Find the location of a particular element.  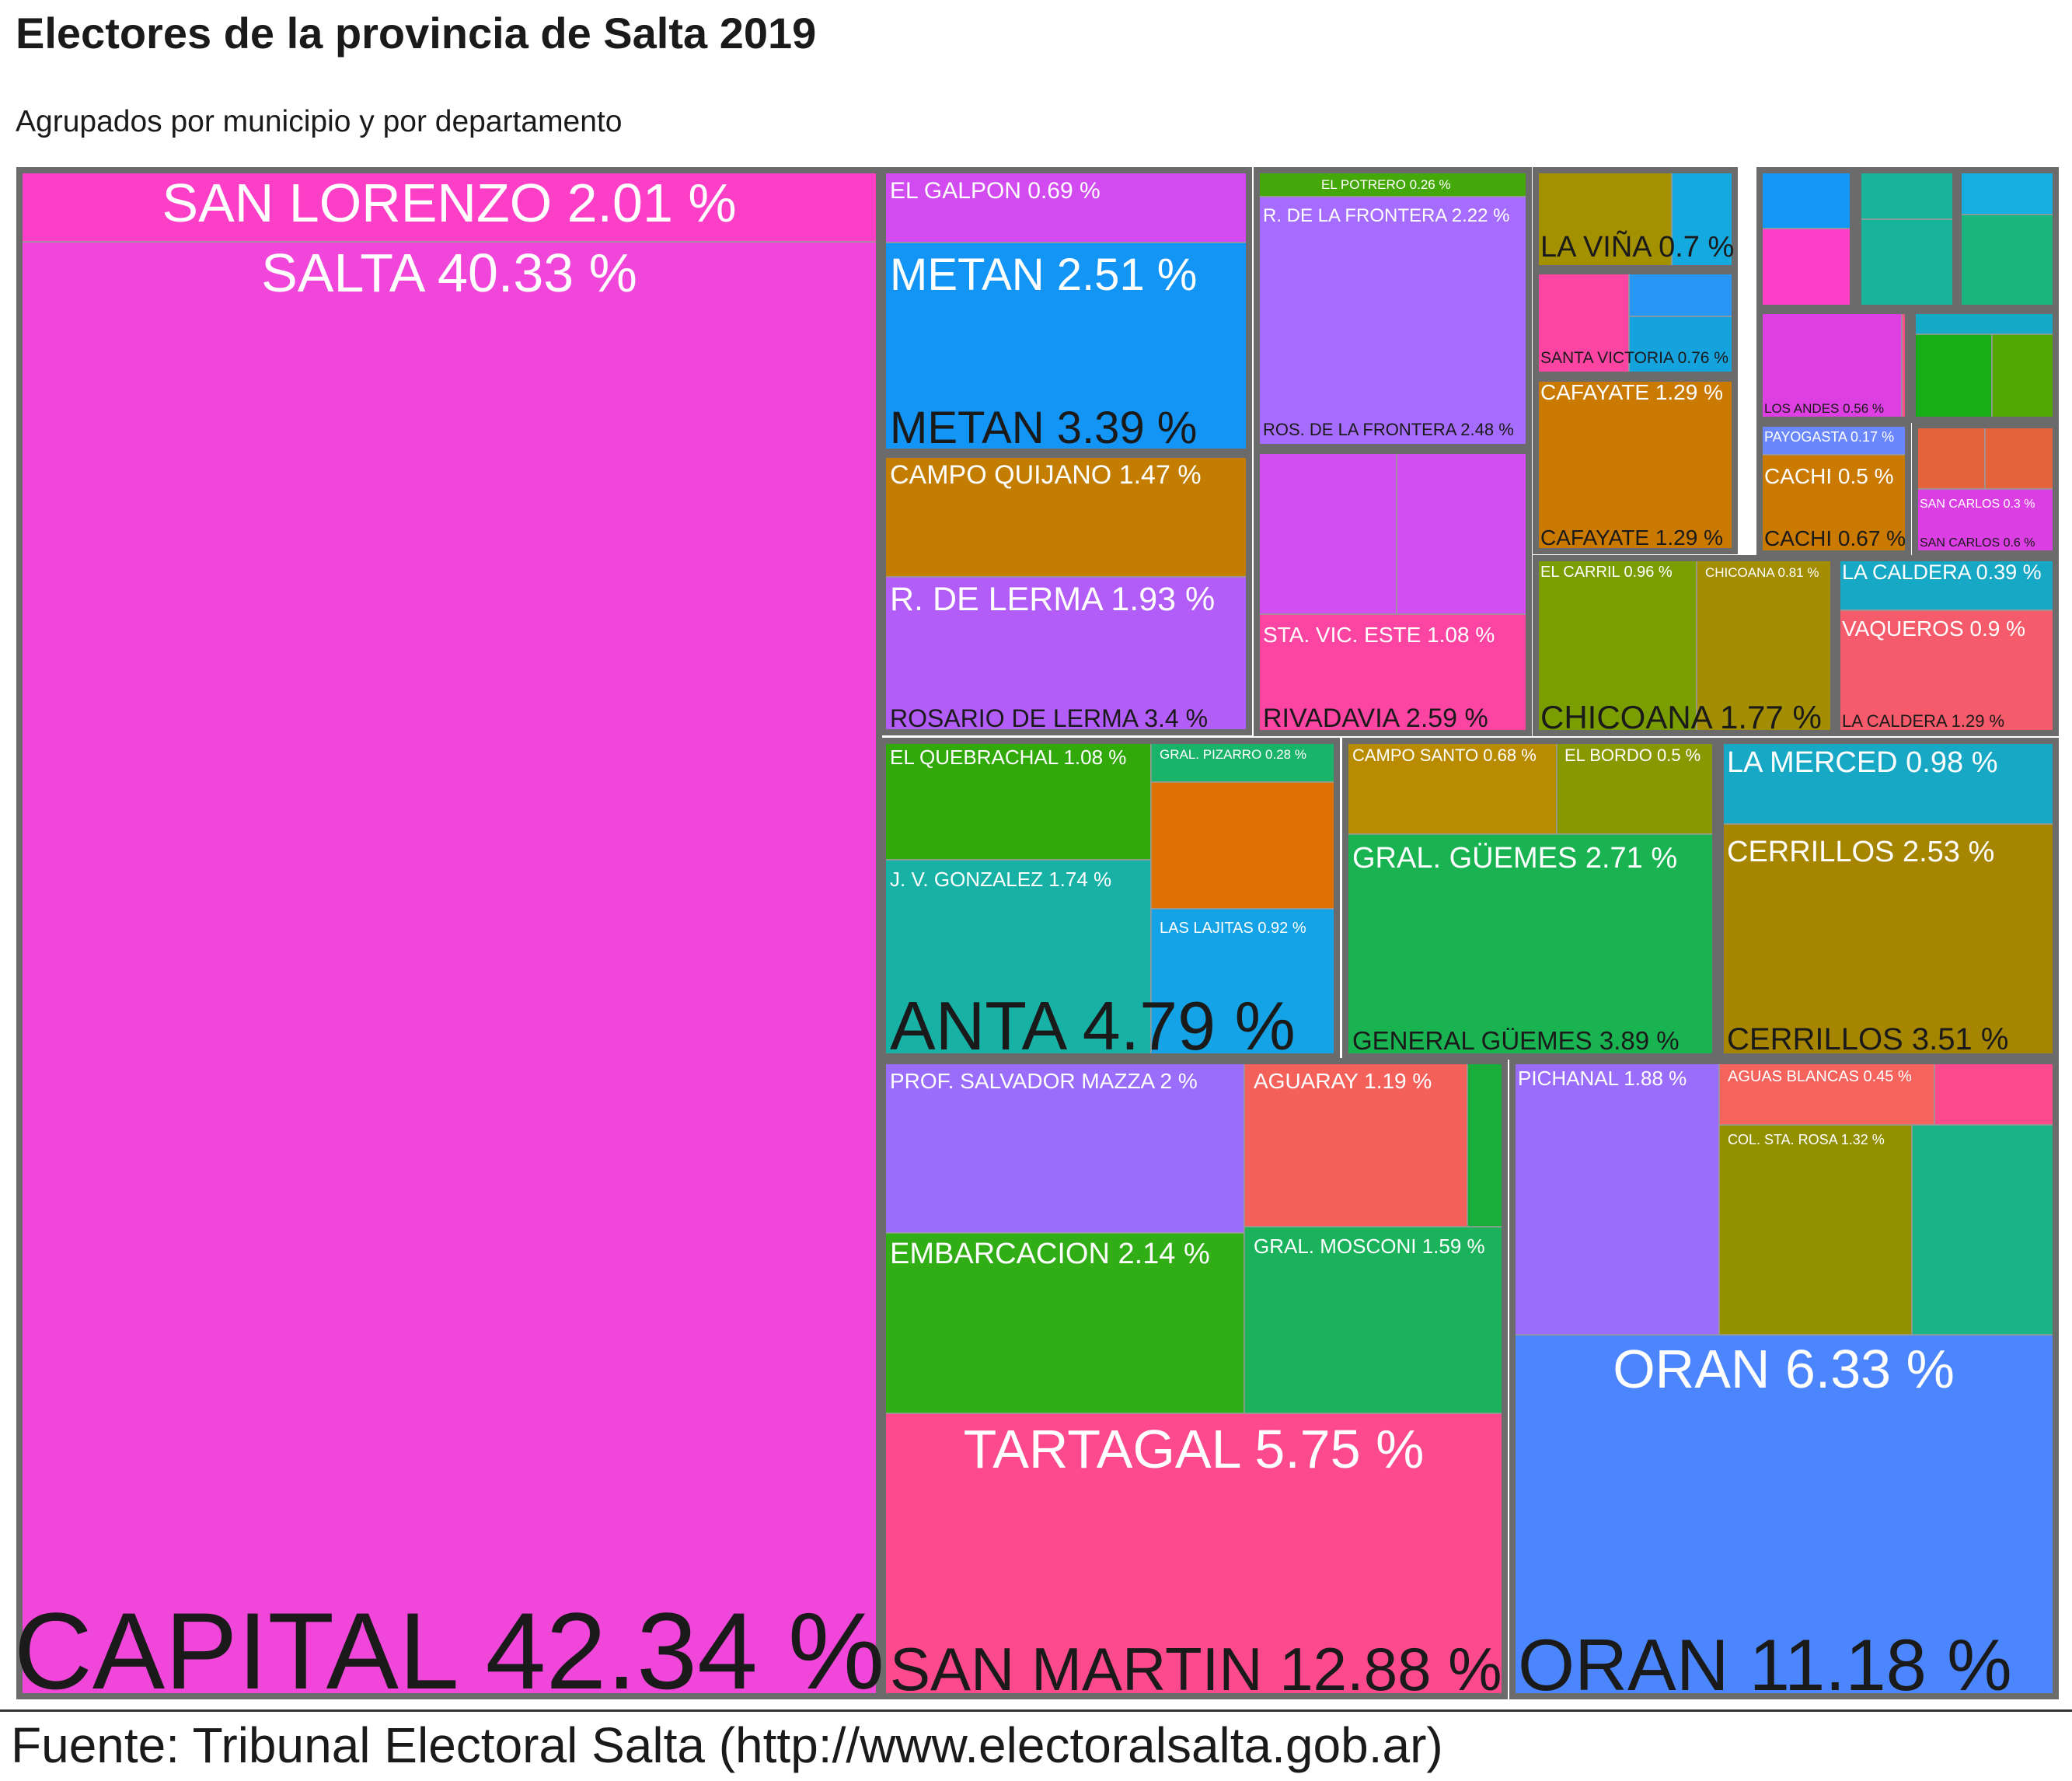

municipality-label-la-caldera: LA CALDERA 0.39 % is located at coordinates (1942, 572).